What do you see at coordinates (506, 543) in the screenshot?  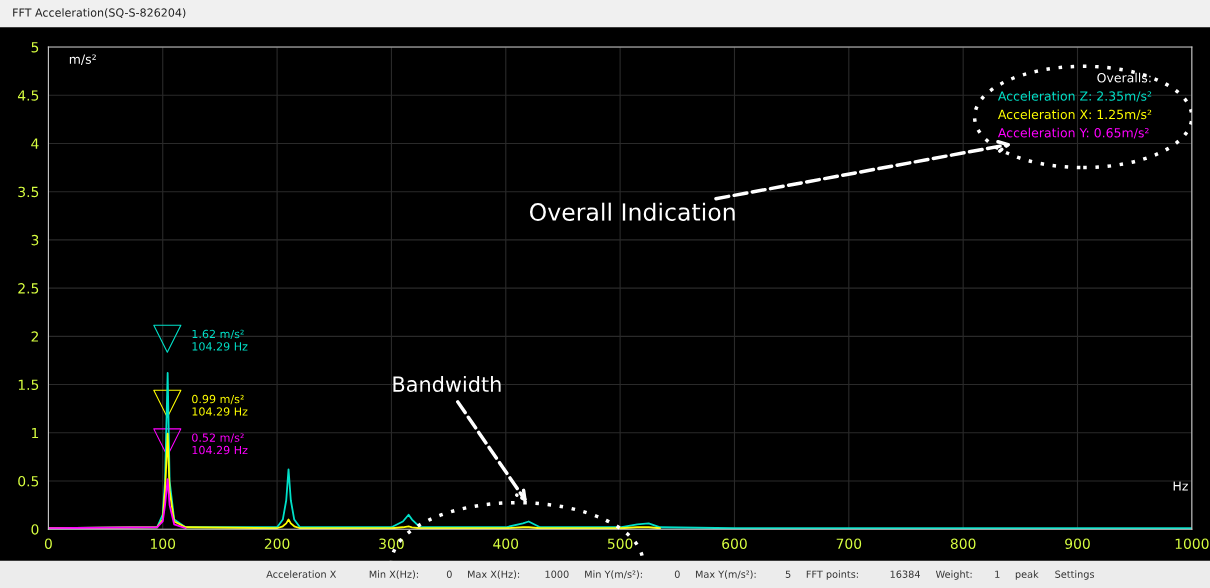 I see `x-tick-label: 400` at bounding box center [506, 543].